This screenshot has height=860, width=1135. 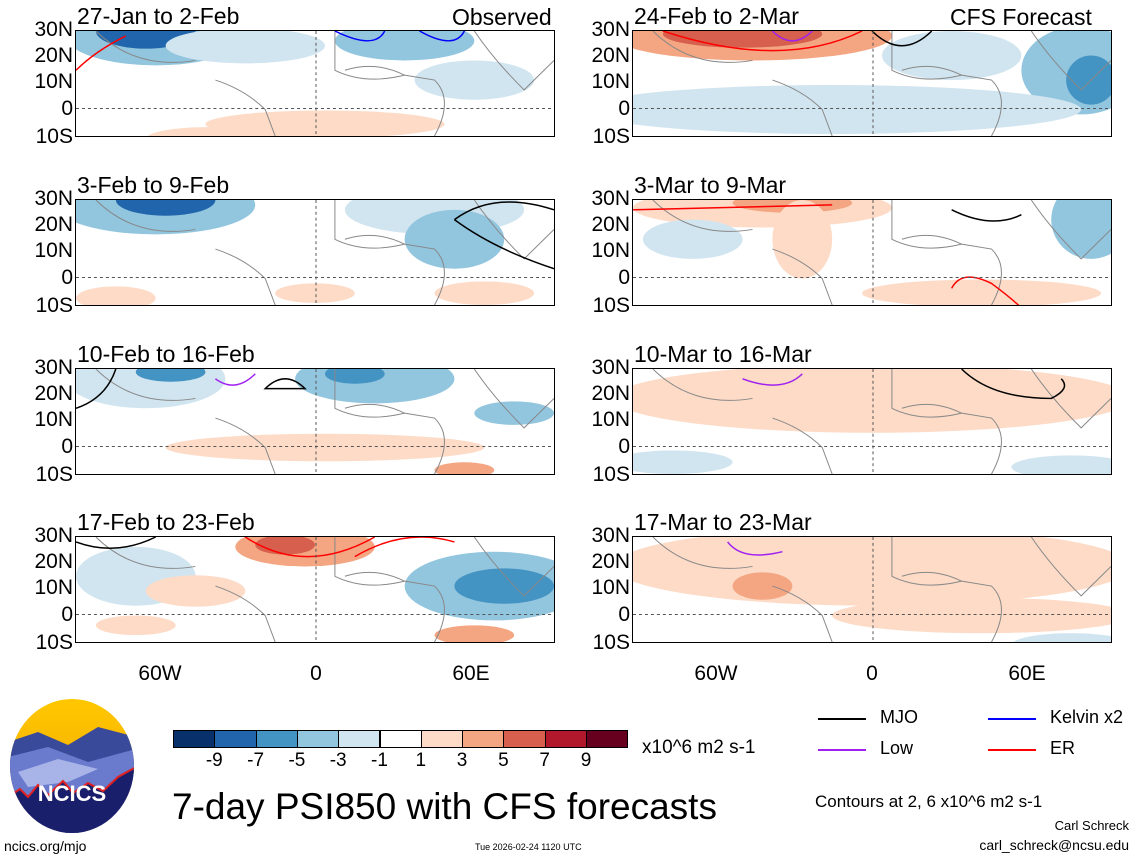 I want to click on panel-title: 3-Mar to 9-Mar, so click(x=710, y=185).